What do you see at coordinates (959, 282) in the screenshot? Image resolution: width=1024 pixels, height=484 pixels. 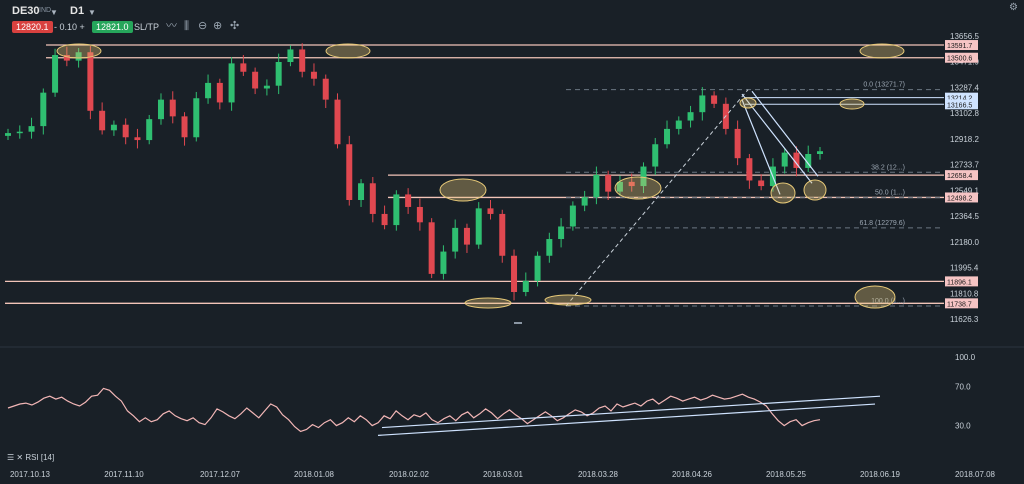 I see `price-level-tag-label: 11896.1` at bounding box center [959, 282].